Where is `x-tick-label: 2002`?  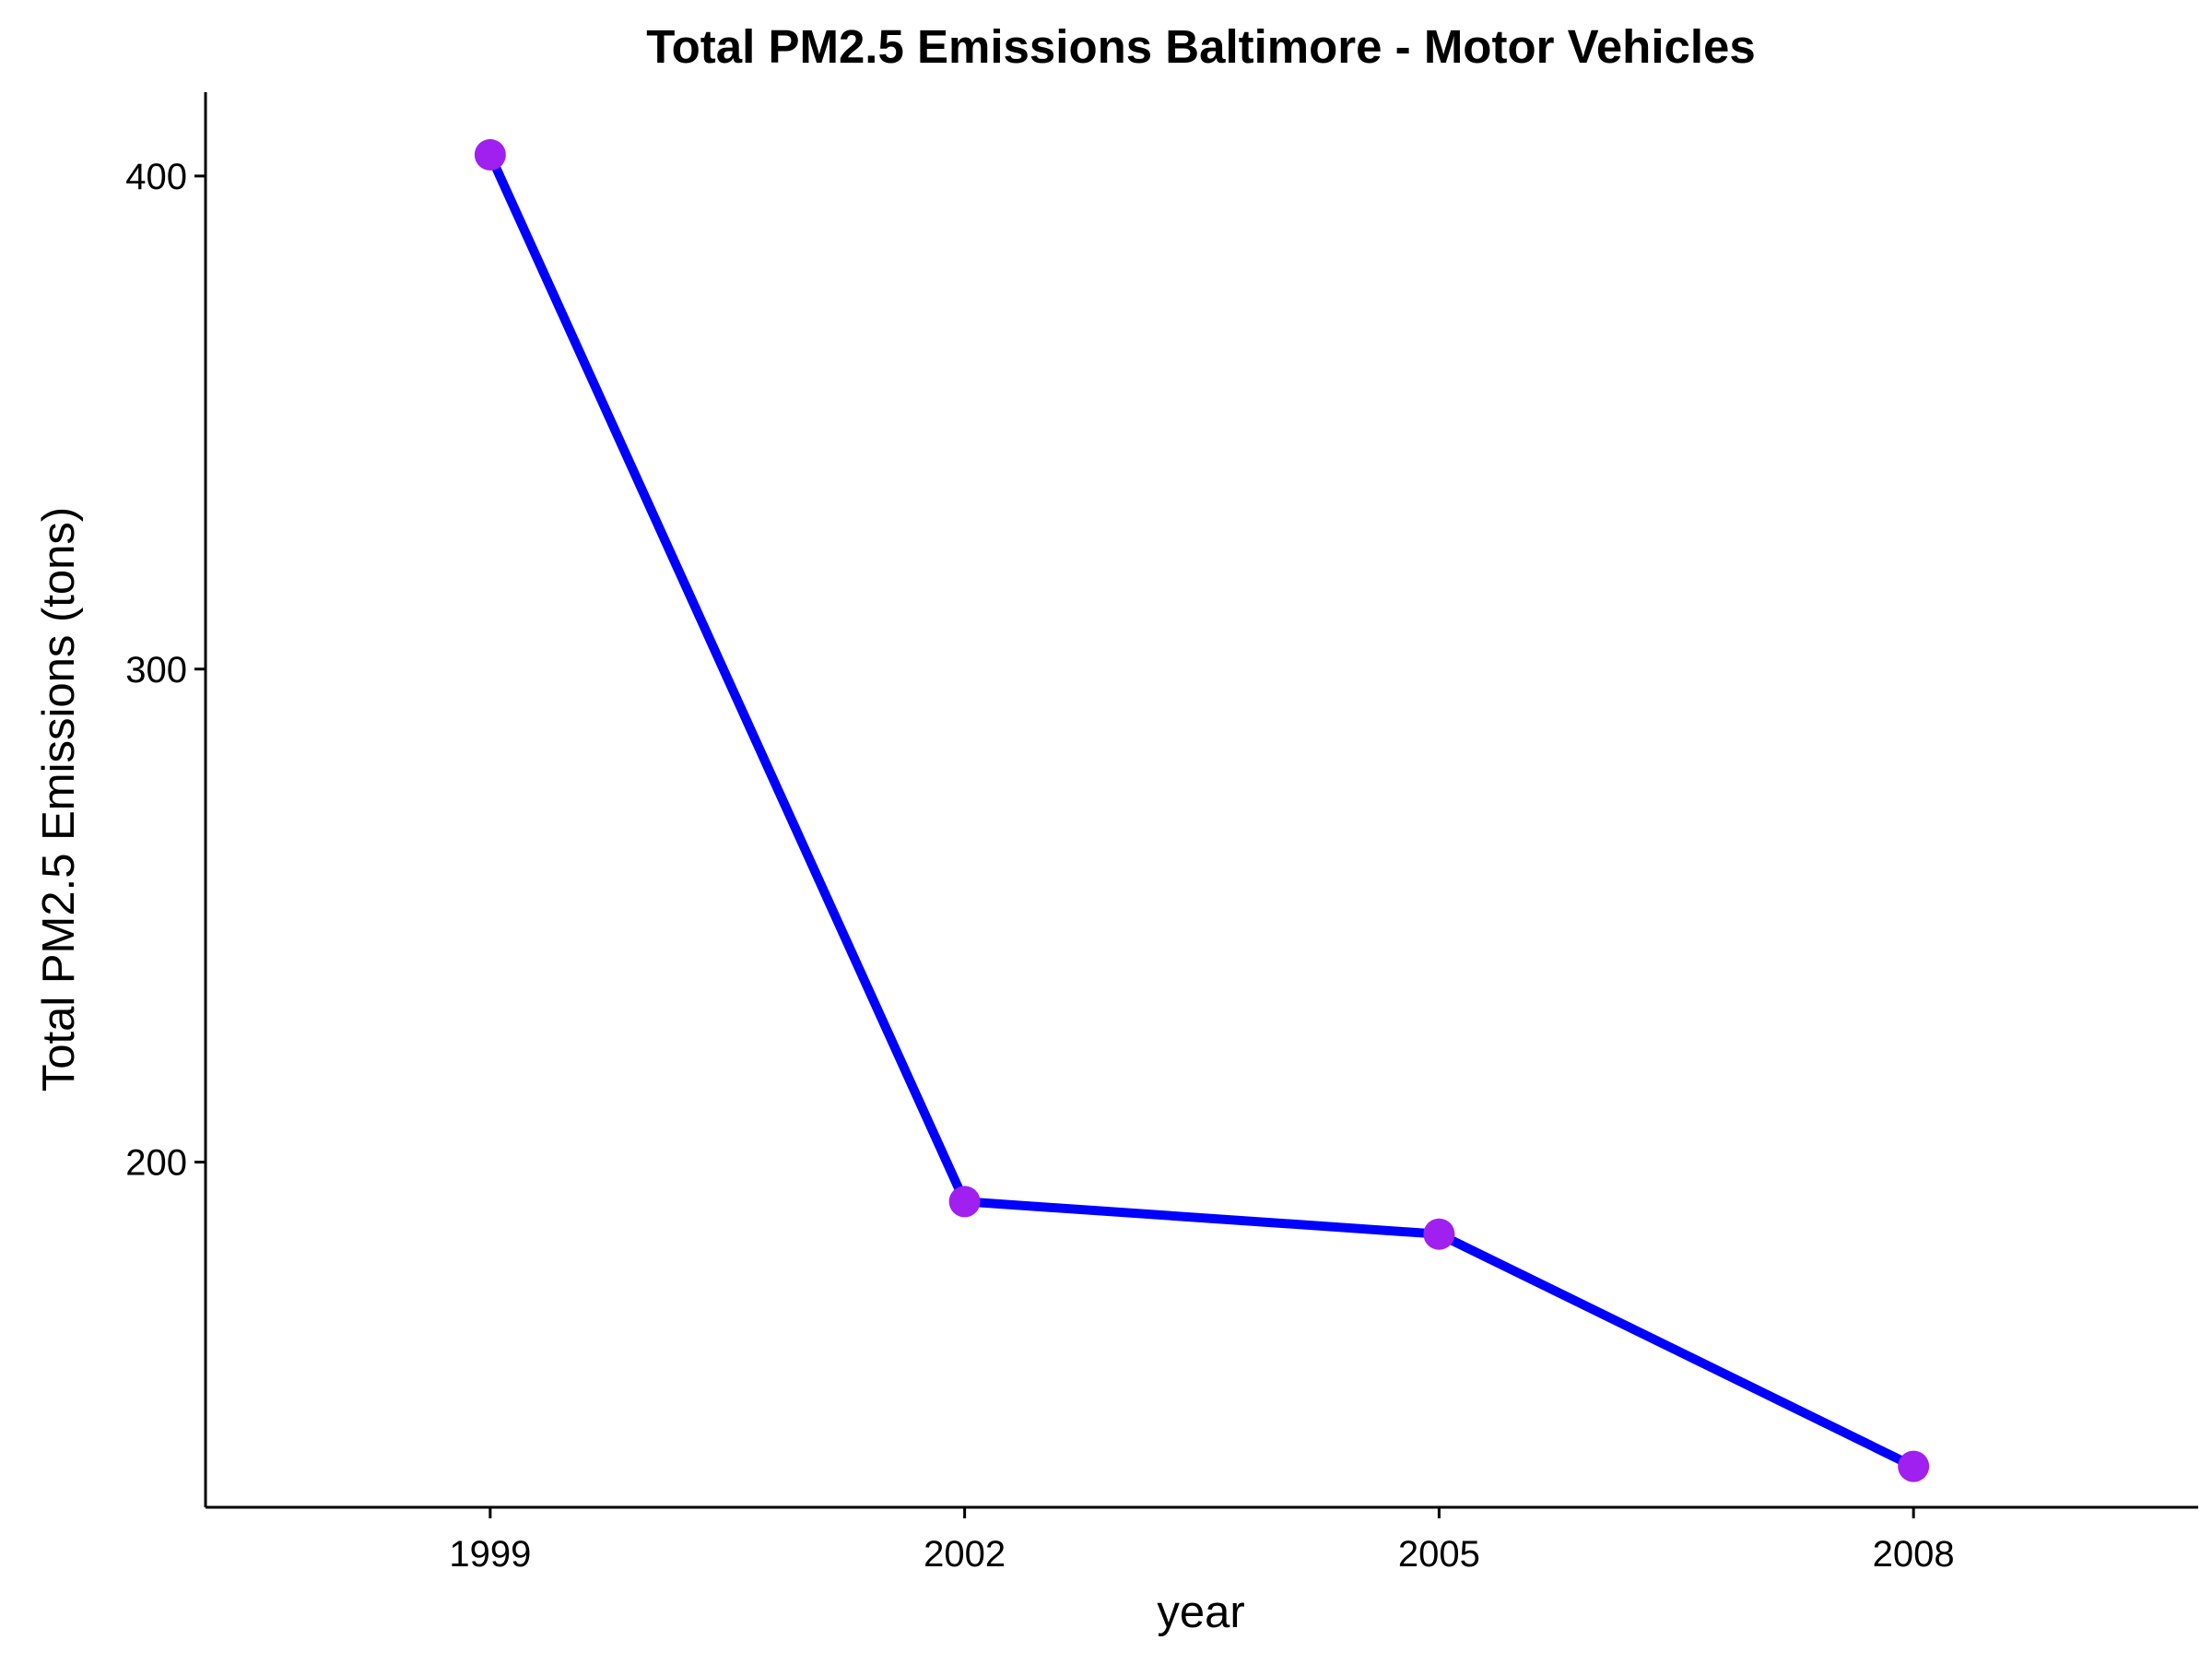
x-tick-label: 2002 is located at coordinates (965, 1554).